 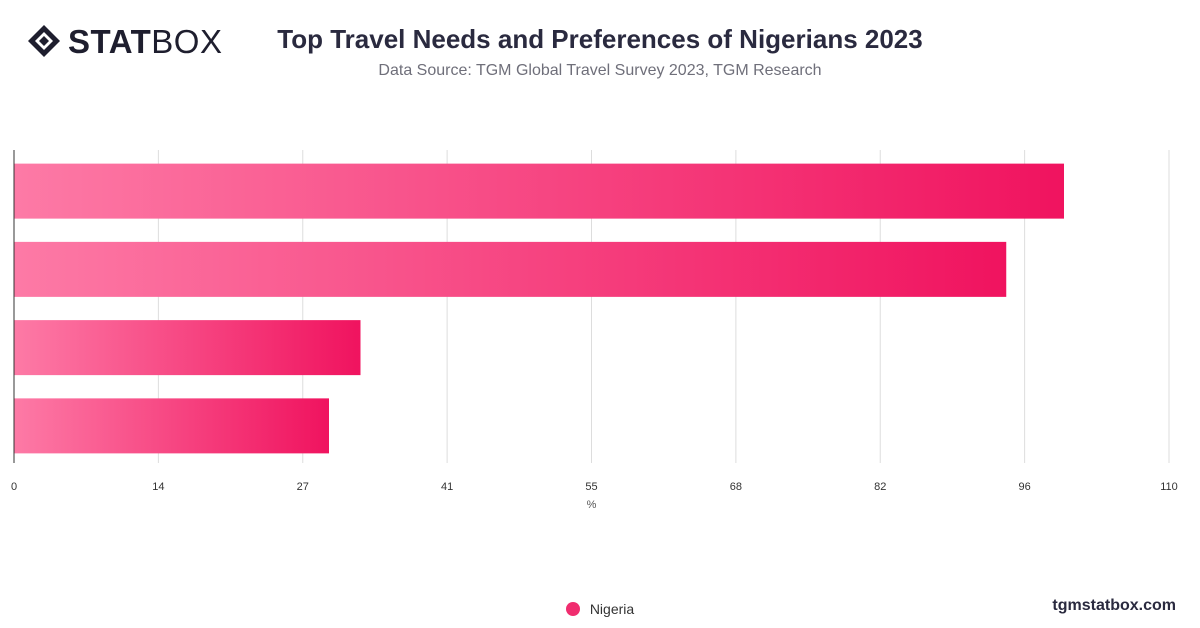 What do you see at coordinates (44, 41) in the screenshot?
I see `statbox-diamond-icon` at bounding box center [44, 41].